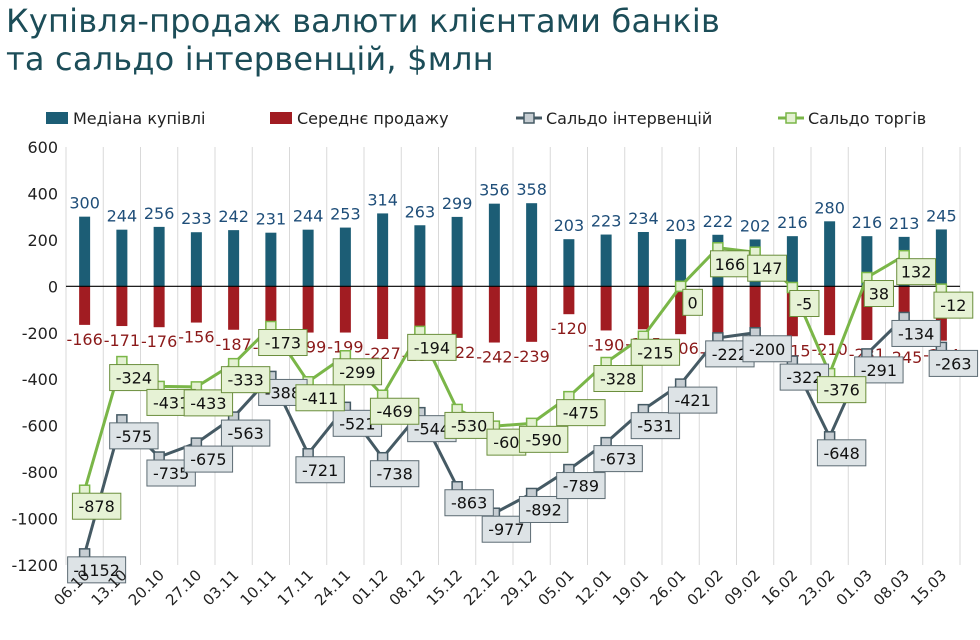 The width and height of the screenshot is (980, 640). I want to click on purchase-data-label: 280, so click(829, 207).